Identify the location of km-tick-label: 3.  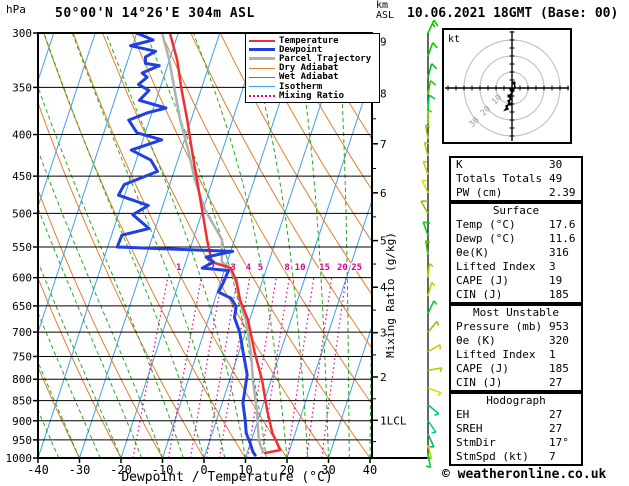
(383, 333).